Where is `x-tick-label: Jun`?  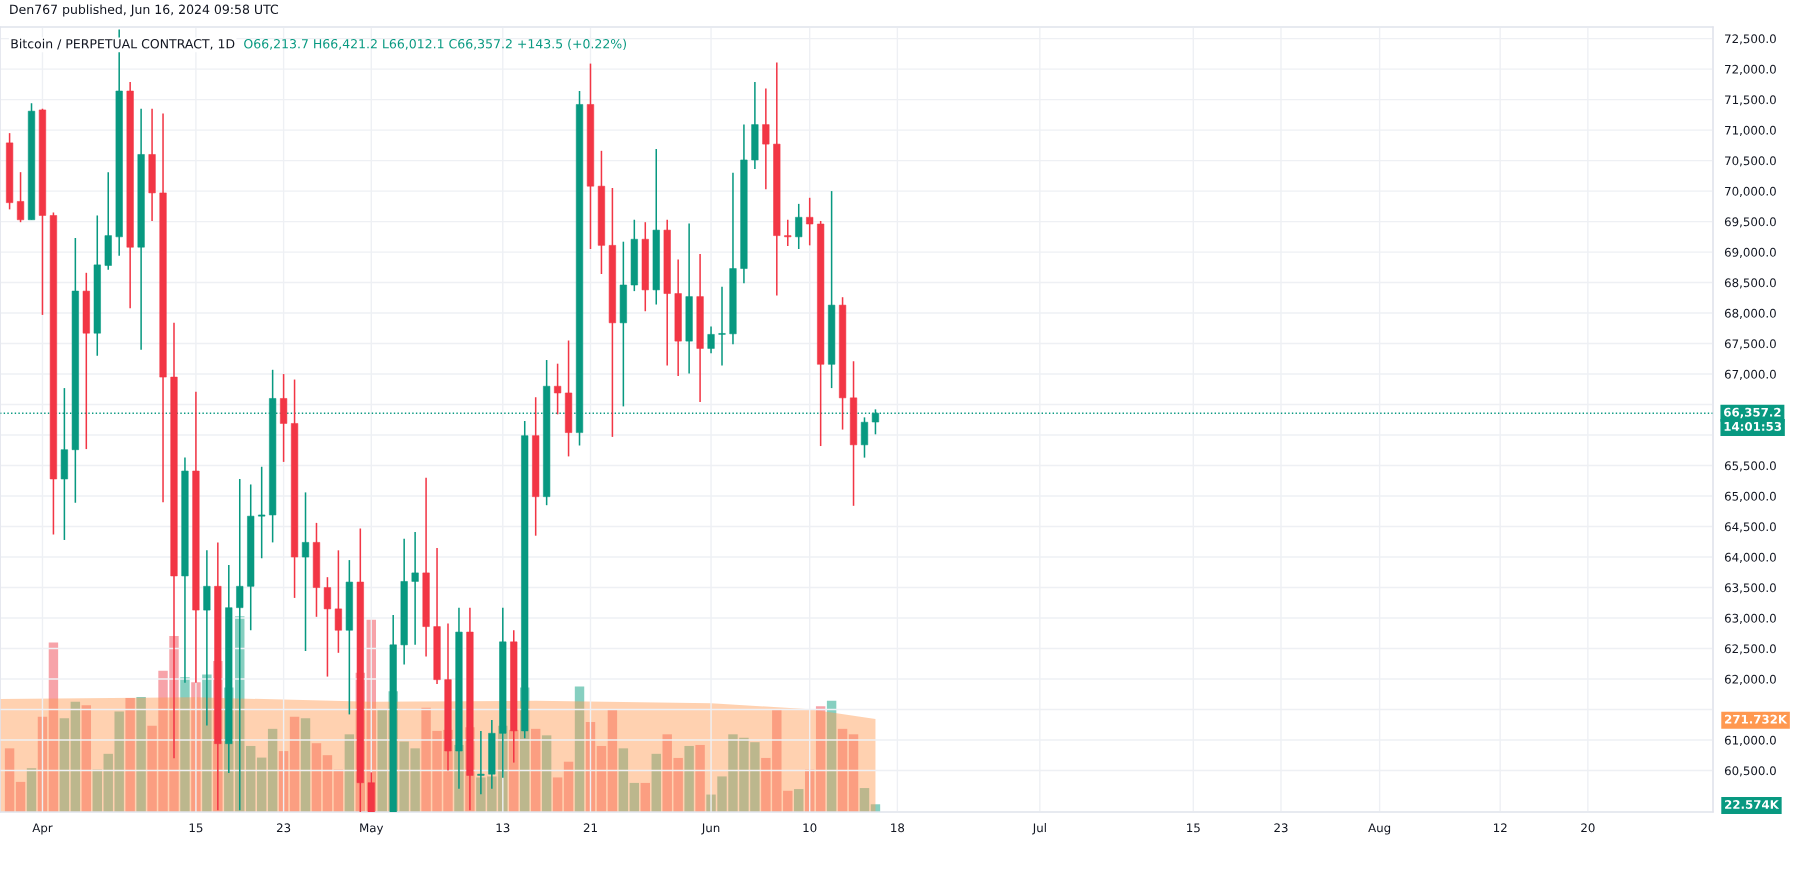 x-tick-label: Jun is located at coordinates (710, 829).